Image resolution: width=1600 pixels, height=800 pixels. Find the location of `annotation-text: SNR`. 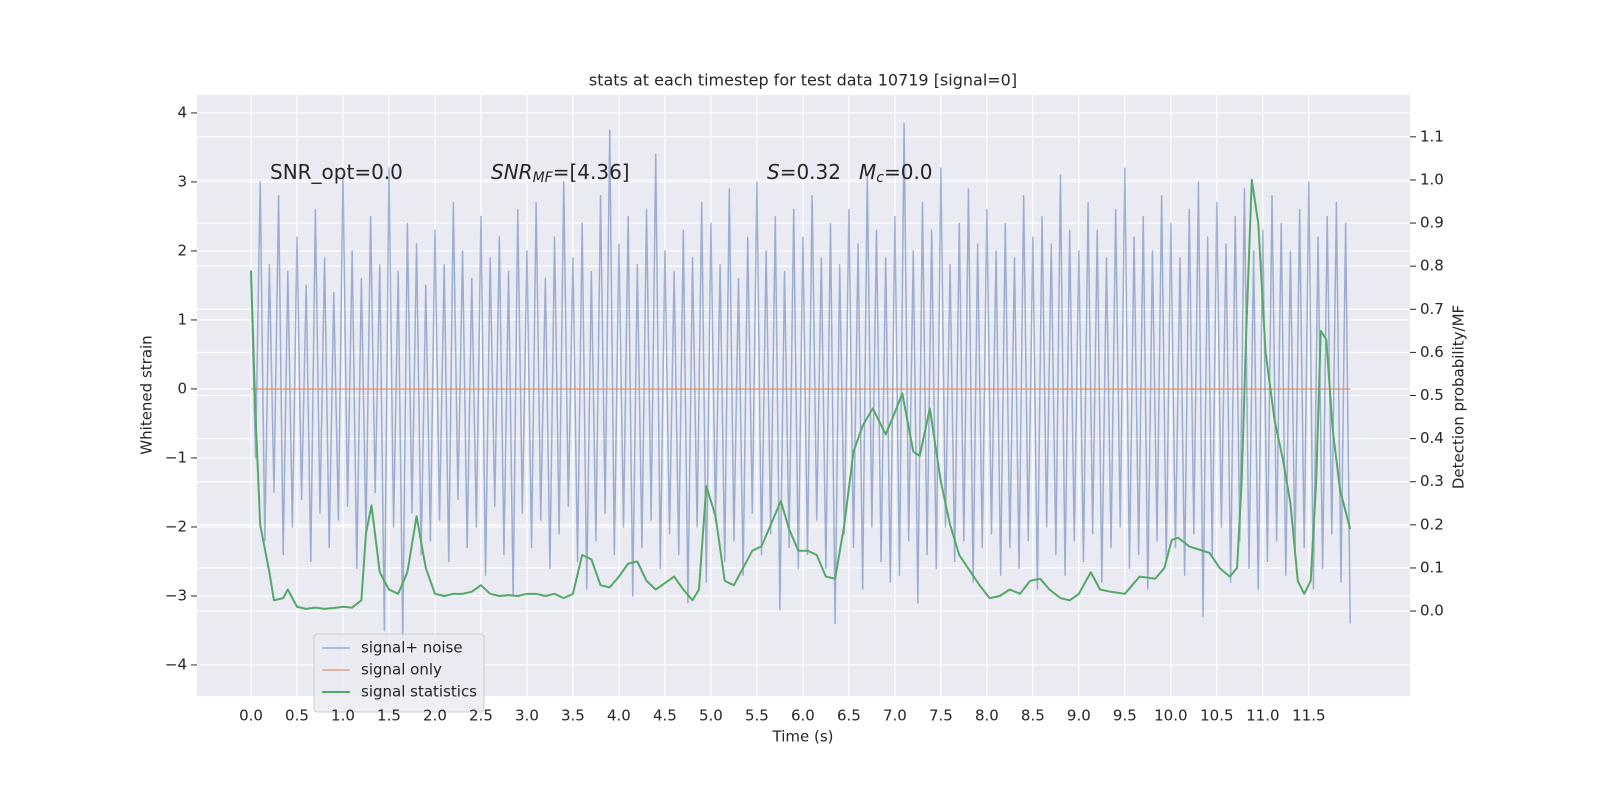

annotation-text: SNR is located at coordinates (512, 172).